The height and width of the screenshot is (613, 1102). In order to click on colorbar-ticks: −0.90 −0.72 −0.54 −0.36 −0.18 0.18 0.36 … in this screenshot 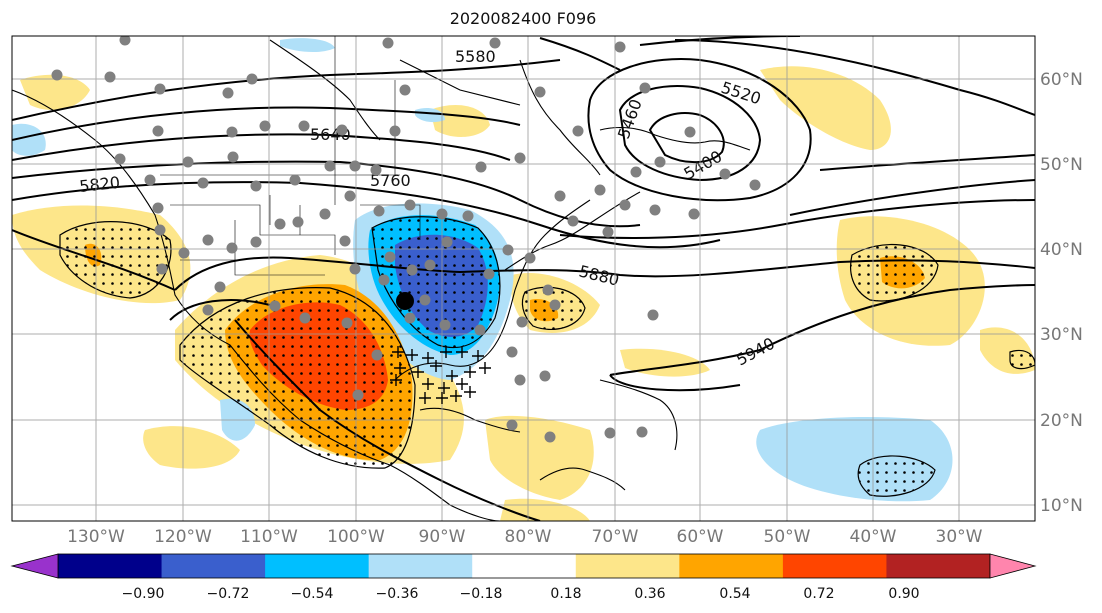, I will do `click(521, 594)`.